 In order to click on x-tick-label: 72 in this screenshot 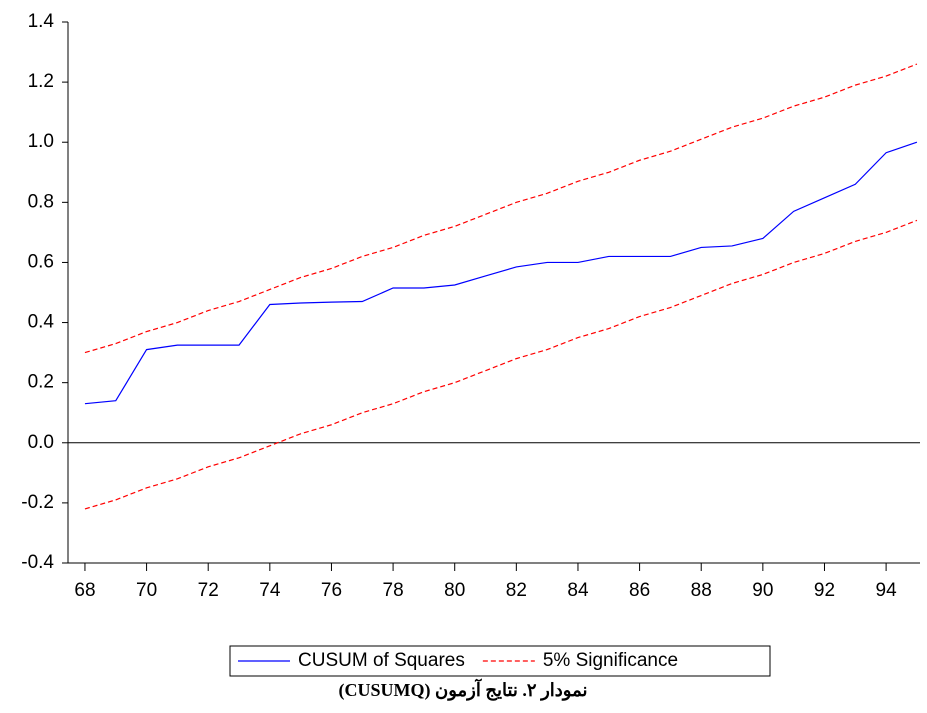, I will do `click(208, 590)`.